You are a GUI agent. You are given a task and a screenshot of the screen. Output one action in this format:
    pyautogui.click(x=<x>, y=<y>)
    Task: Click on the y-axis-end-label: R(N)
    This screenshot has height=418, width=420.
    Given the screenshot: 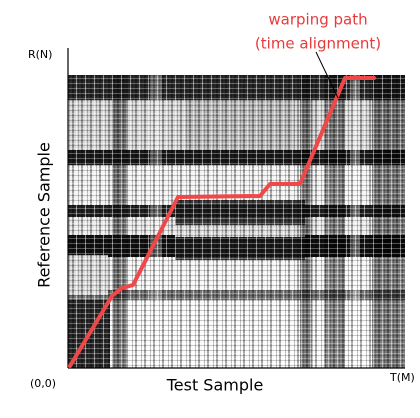 What is the action you would take?
    pyautogui.click(x=40, y=54)
    